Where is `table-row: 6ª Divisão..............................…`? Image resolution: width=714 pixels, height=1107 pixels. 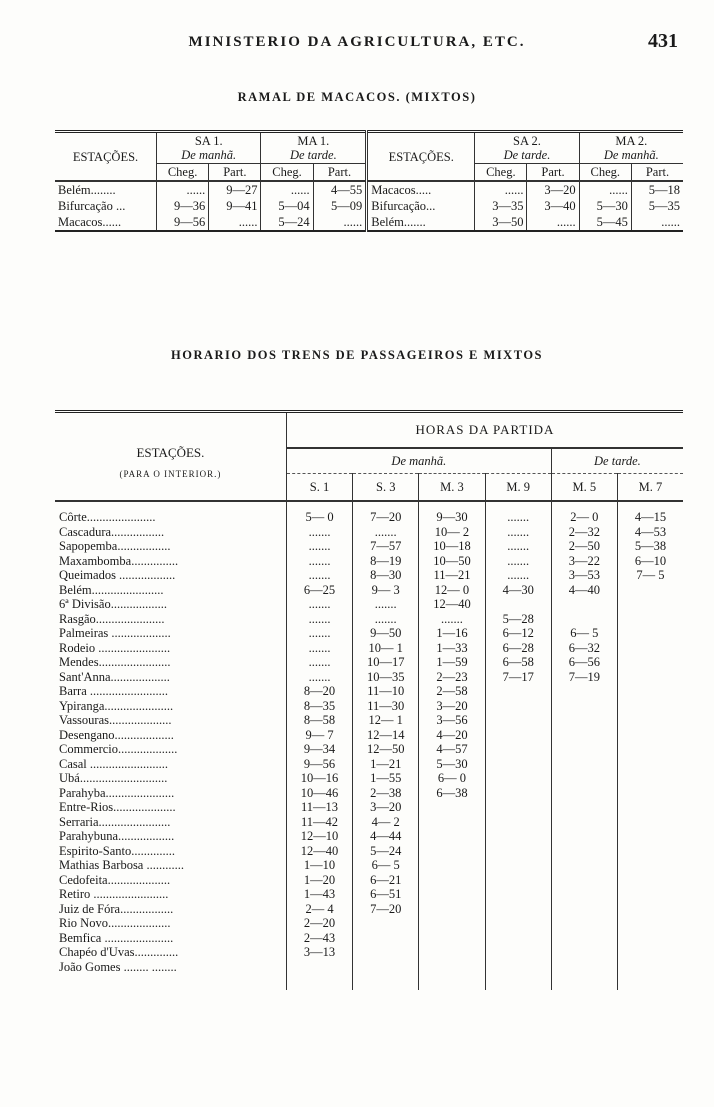
table-row: 6ª Divisão..............................… is located at coordinates (369, 604).